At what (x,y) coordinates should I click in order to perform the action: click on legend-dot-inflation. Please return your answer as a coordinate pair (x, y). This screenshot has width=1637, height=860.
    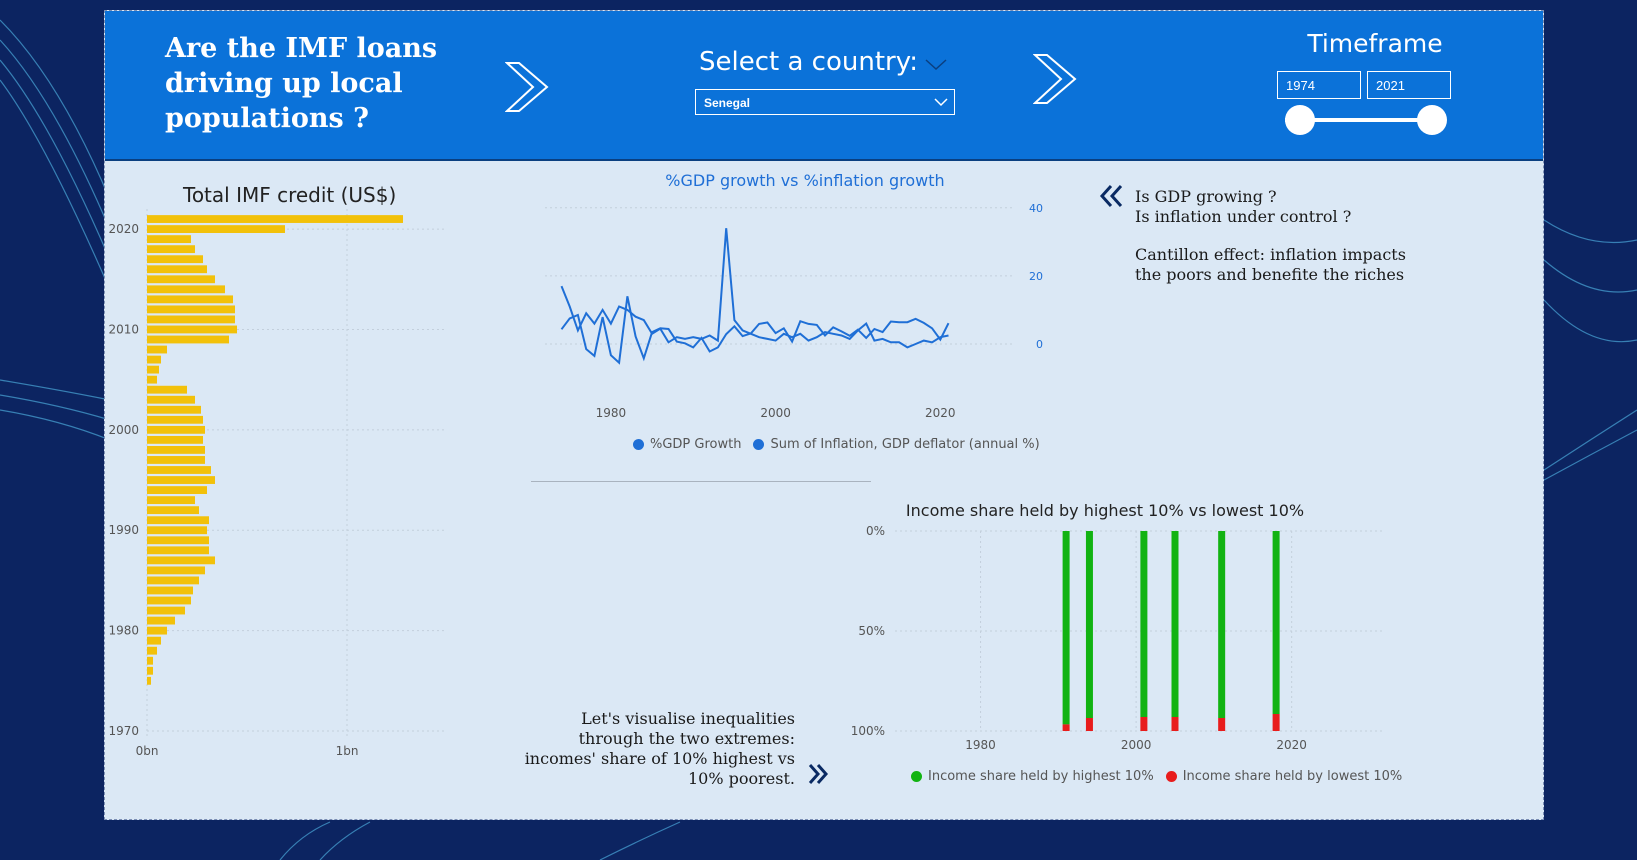
    Looking at the image, I should click on (759, 444).